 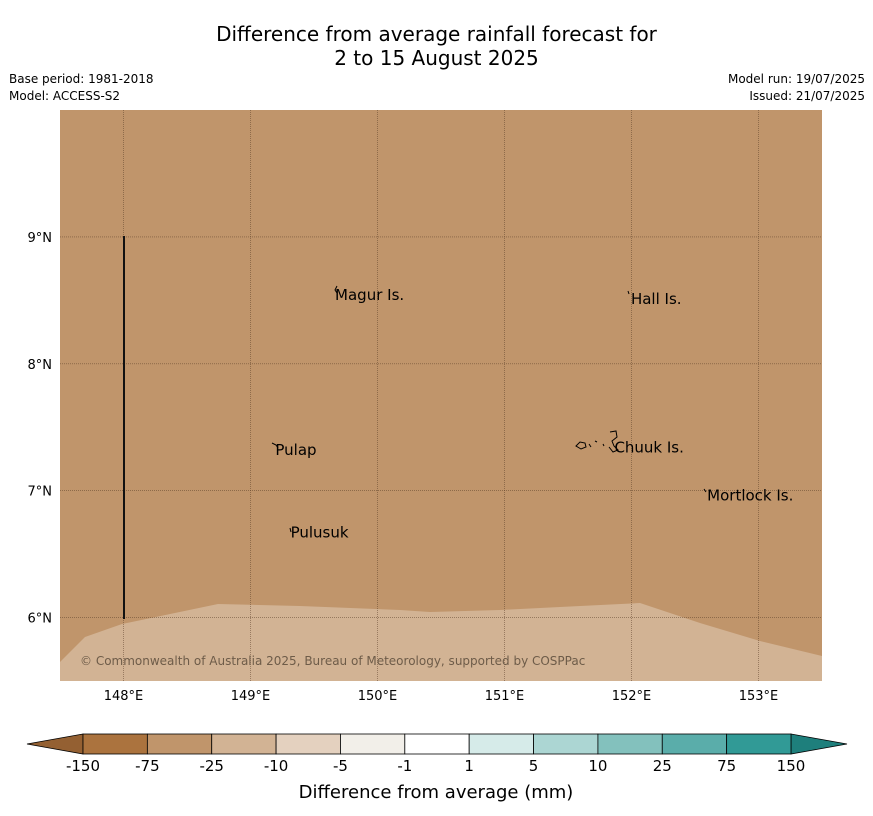 I want to click on meta-right: Model run: 19/07/2025 Issued: 21/07/2025, so click(x=796, y=88).